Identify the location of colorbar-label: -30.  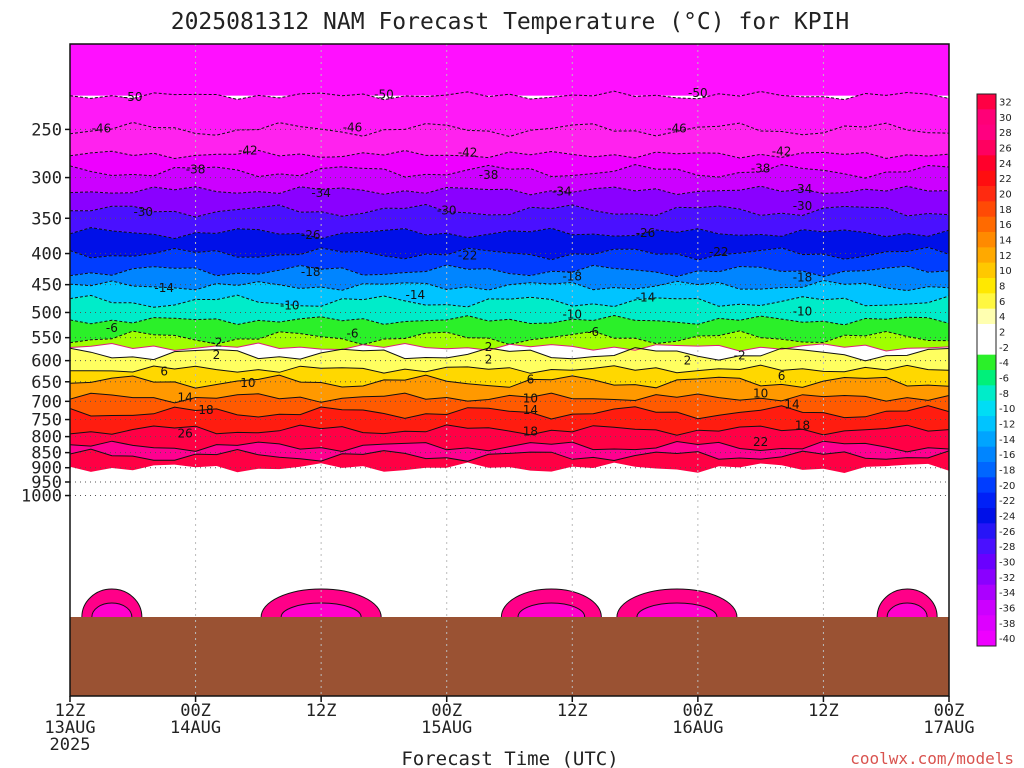
(1007, 563).